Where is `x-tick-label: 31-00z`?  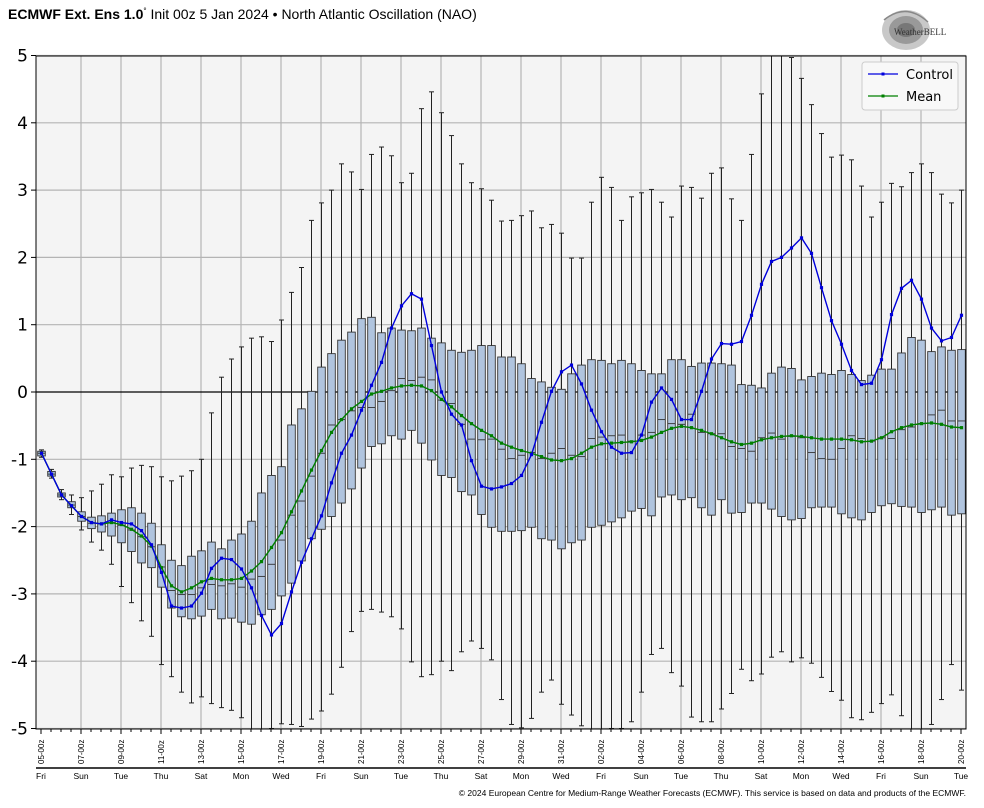
x-tick-label: 31-00z is located at coordinates (561, 752).